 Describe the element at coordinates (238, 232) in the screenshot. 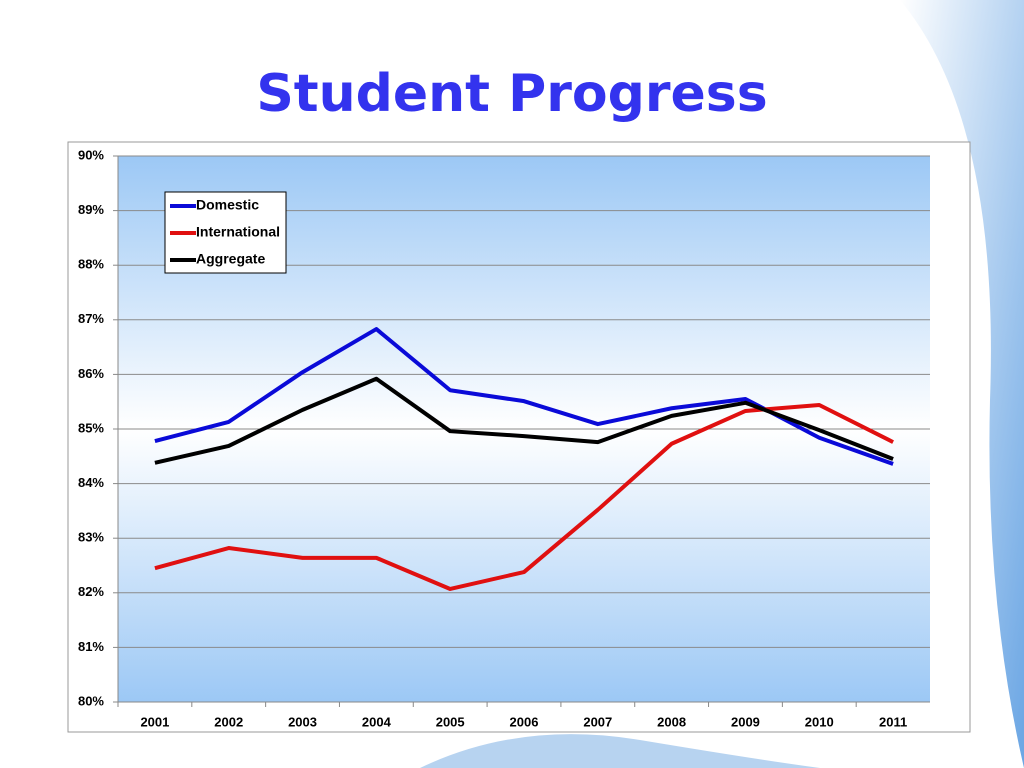

I see `legend-label: International` at that location.